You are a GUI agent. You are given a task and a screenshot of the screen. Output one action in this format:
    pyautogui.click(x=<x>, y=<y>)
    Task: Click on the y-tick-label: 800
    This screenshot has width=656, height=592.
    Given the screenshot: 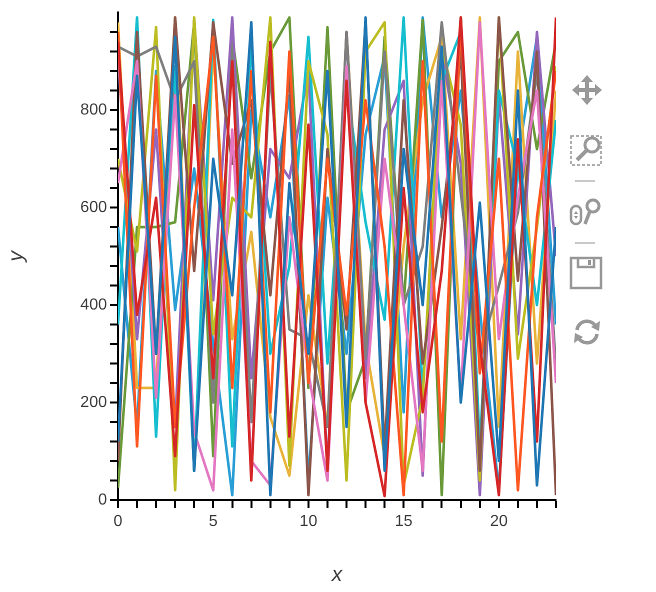 What is the action you would take?
    pyautogui.click(x=94, y=109)
    